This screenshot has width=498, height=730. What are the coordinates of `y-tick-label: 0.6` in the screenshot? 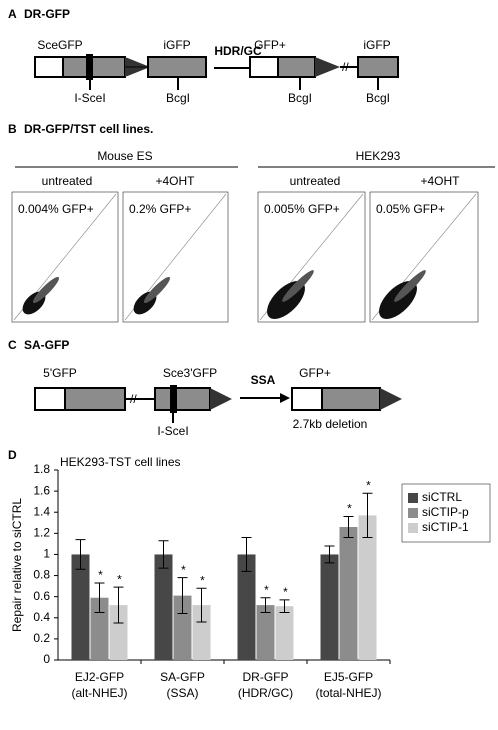 It's located at (41, 596).